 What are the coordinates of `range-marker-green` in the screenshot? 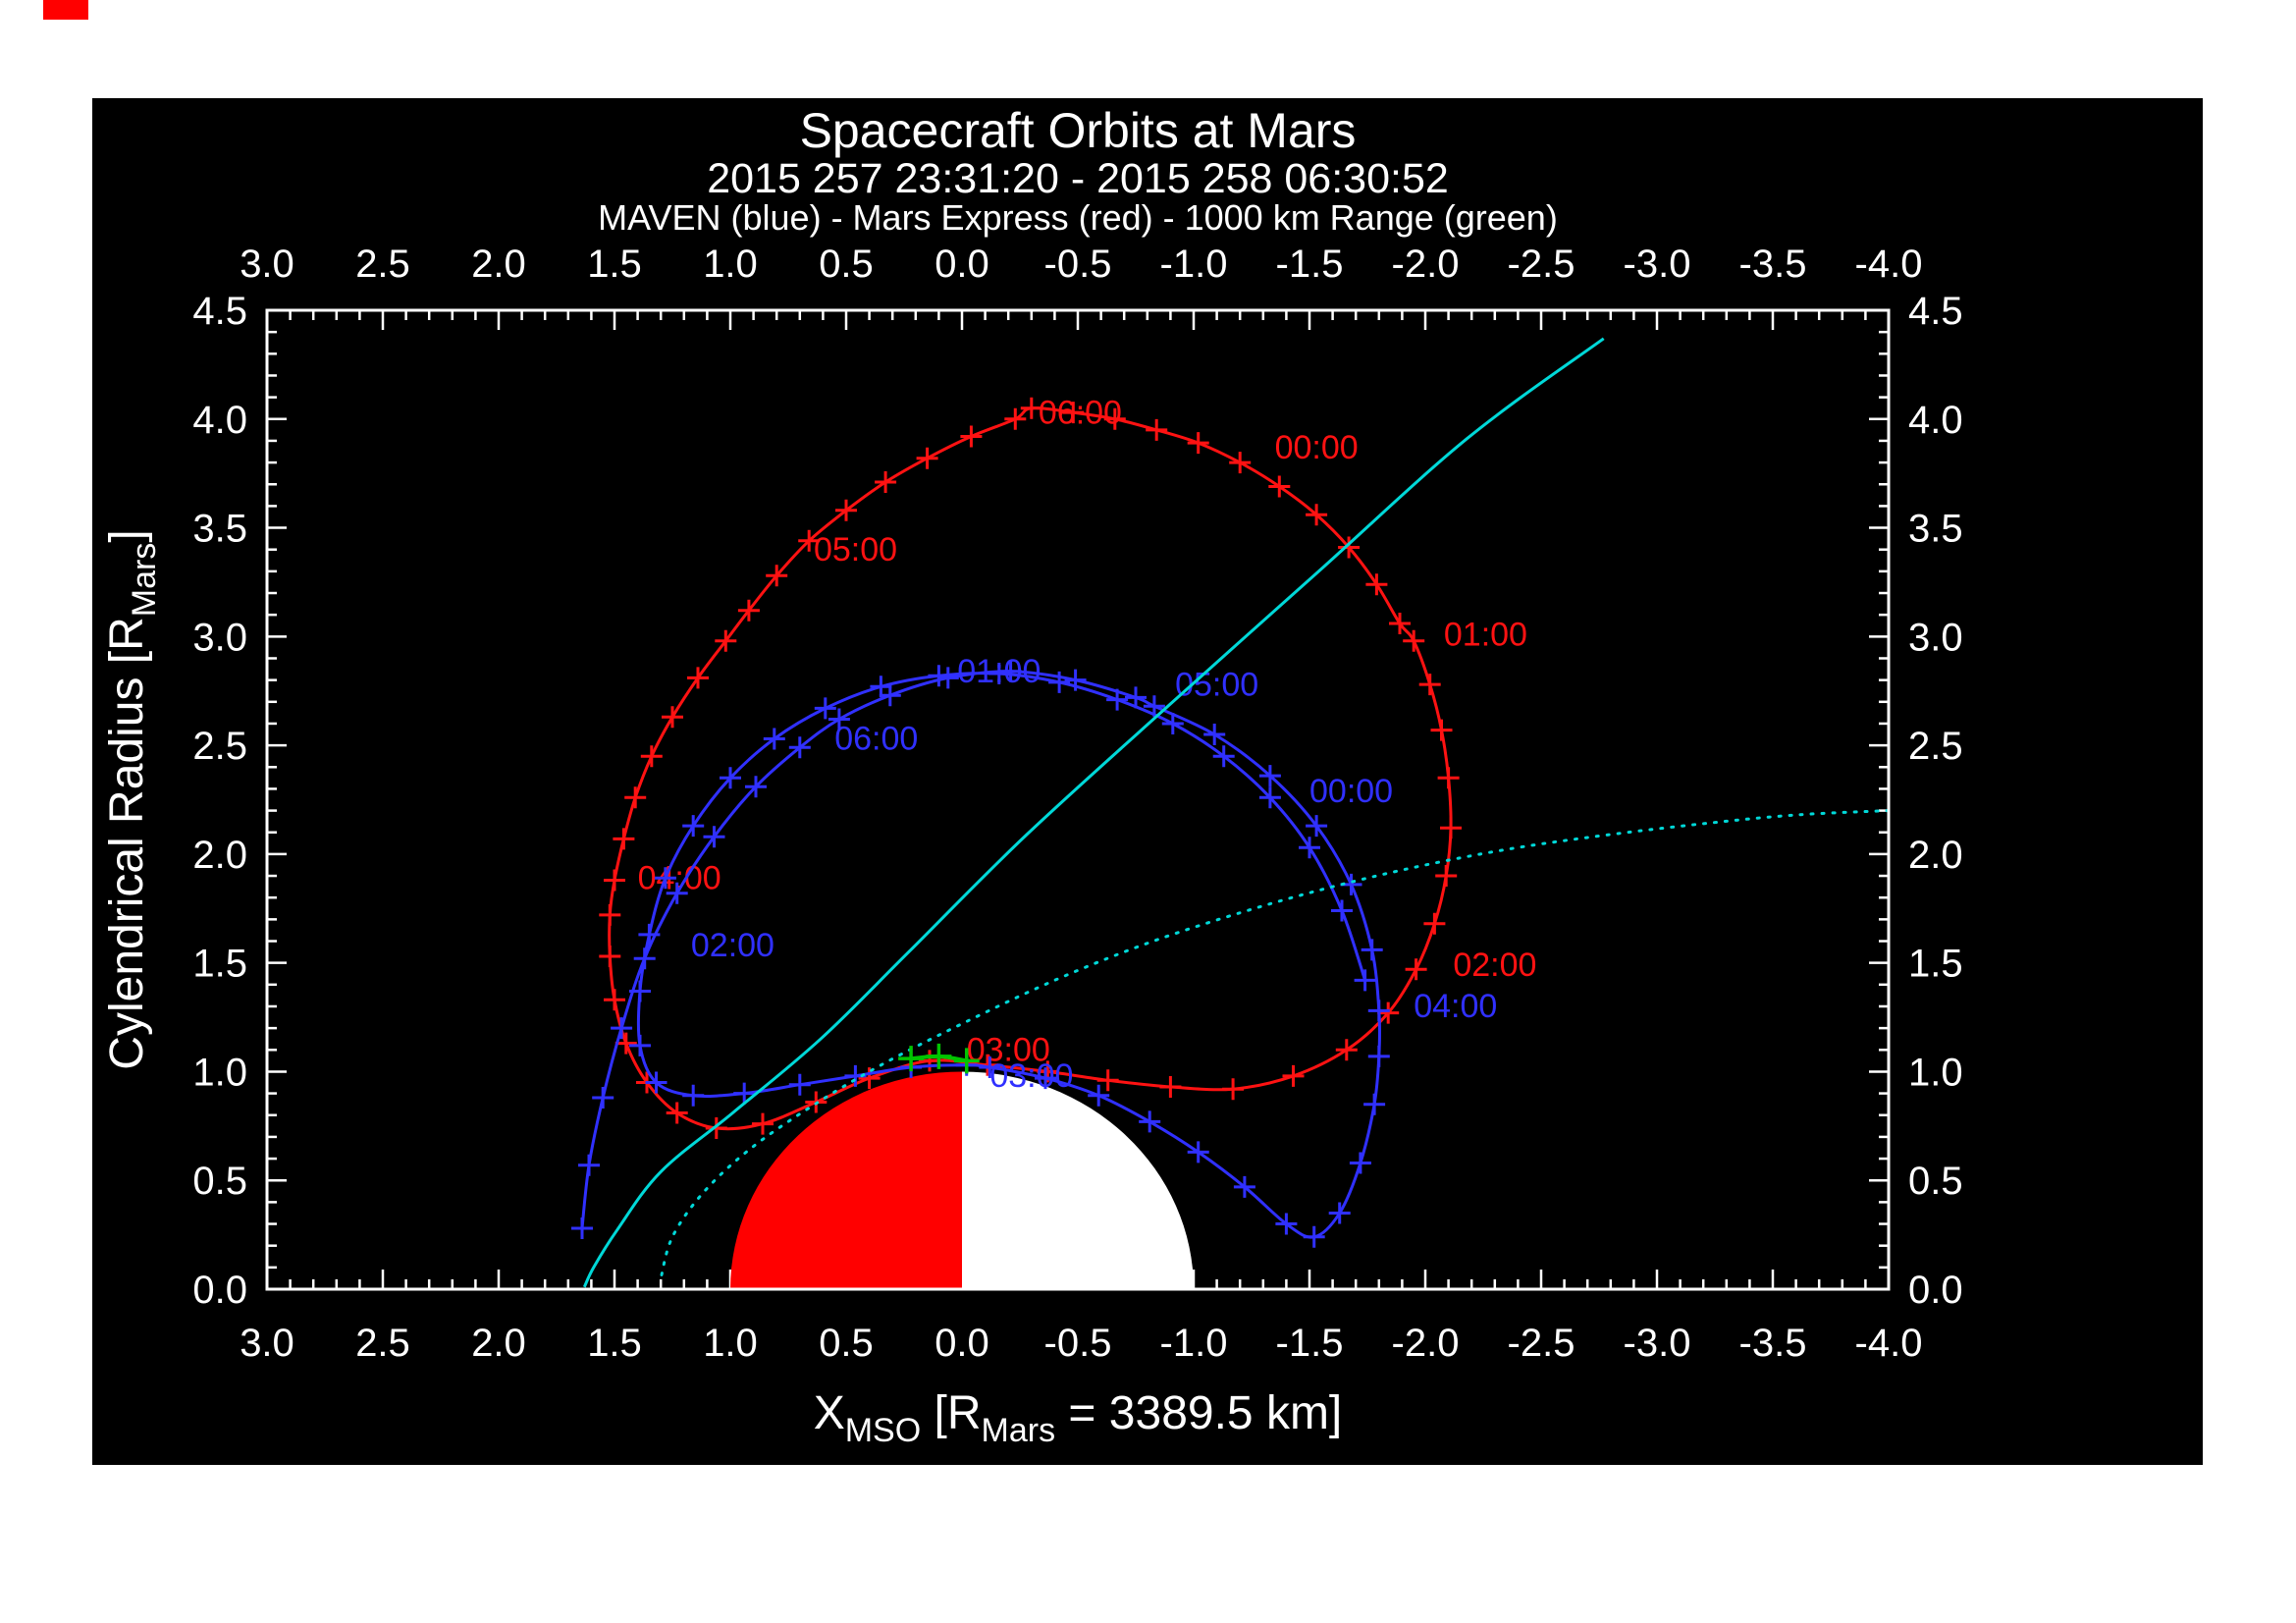 It's located at (939, 1058).